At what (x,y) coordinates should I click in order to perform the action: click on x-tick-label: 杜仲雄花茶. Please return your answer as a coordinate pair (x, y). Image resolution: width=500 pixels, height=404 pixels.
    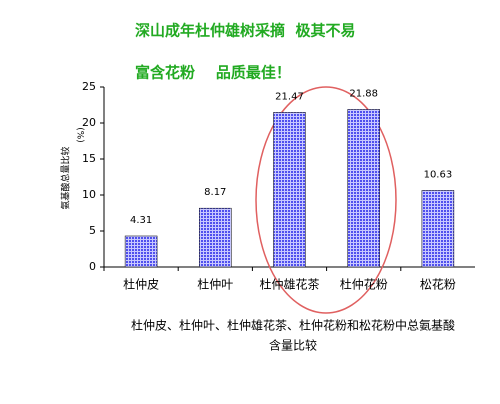
    Looking at the image, I should click on (289, 284).